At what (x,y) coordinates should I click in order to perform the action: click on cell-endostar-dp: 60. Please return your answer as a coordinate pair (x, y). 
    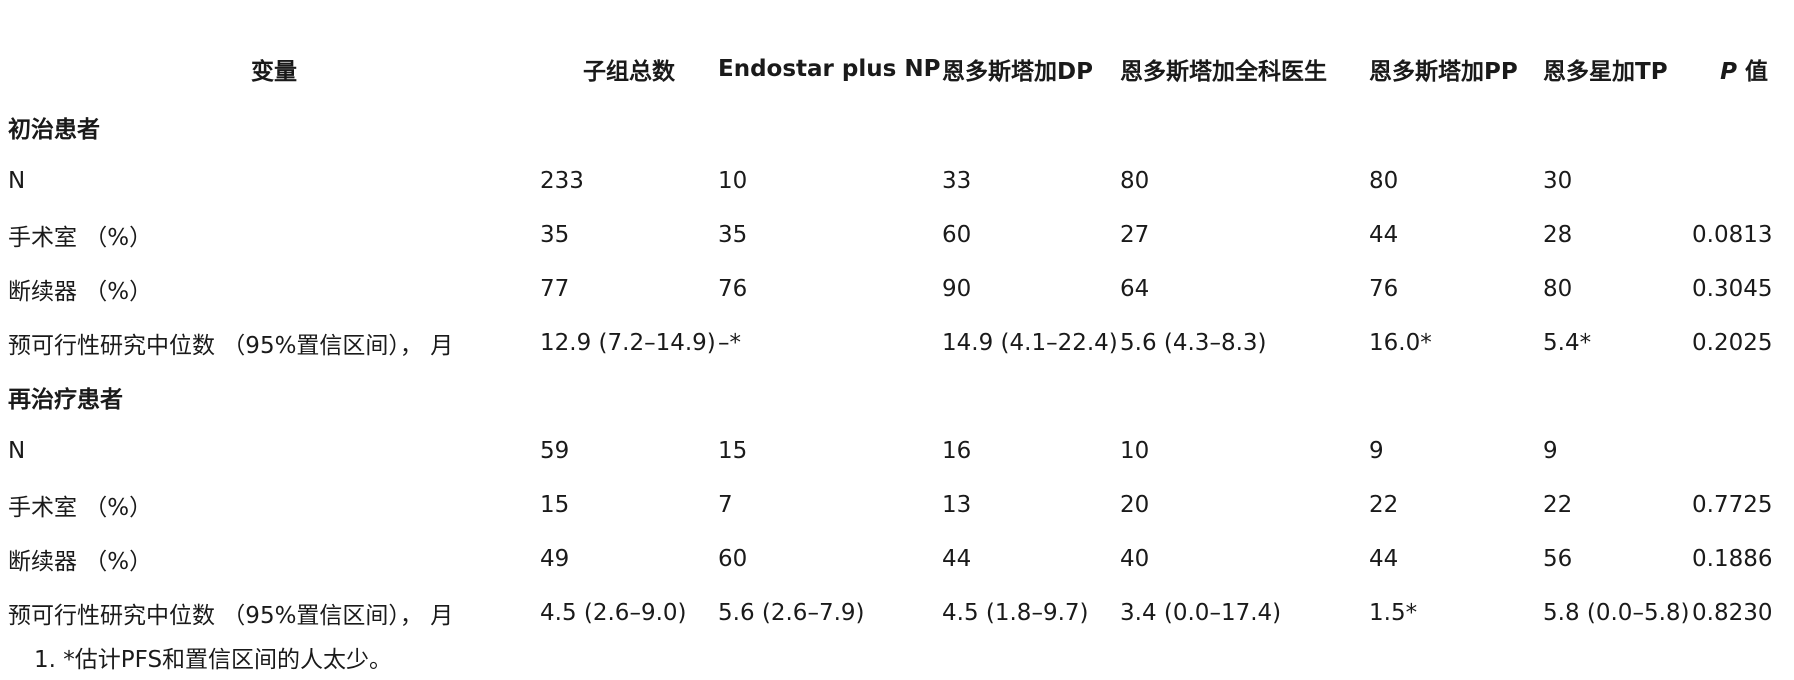
    Looking at the image, I should click on (957, 235).